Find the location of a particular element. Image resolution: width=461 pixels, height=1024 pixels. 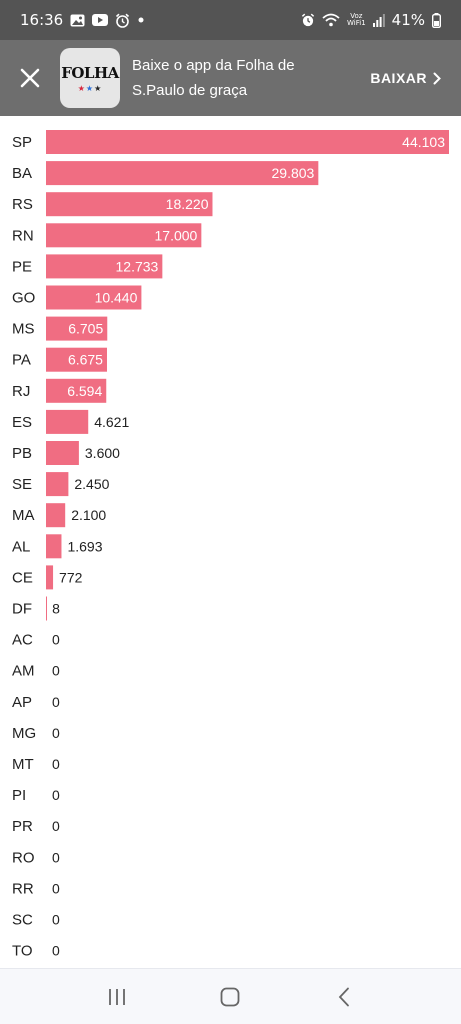

signal-icon is located at coordinates (378, 20).